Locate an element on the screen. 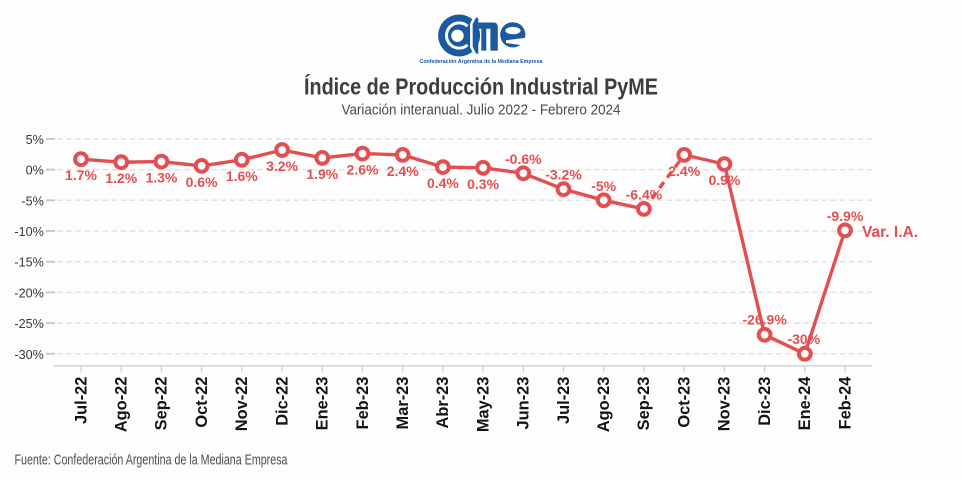  svg-text: Sep-23 is located at coordinates (644, 404).